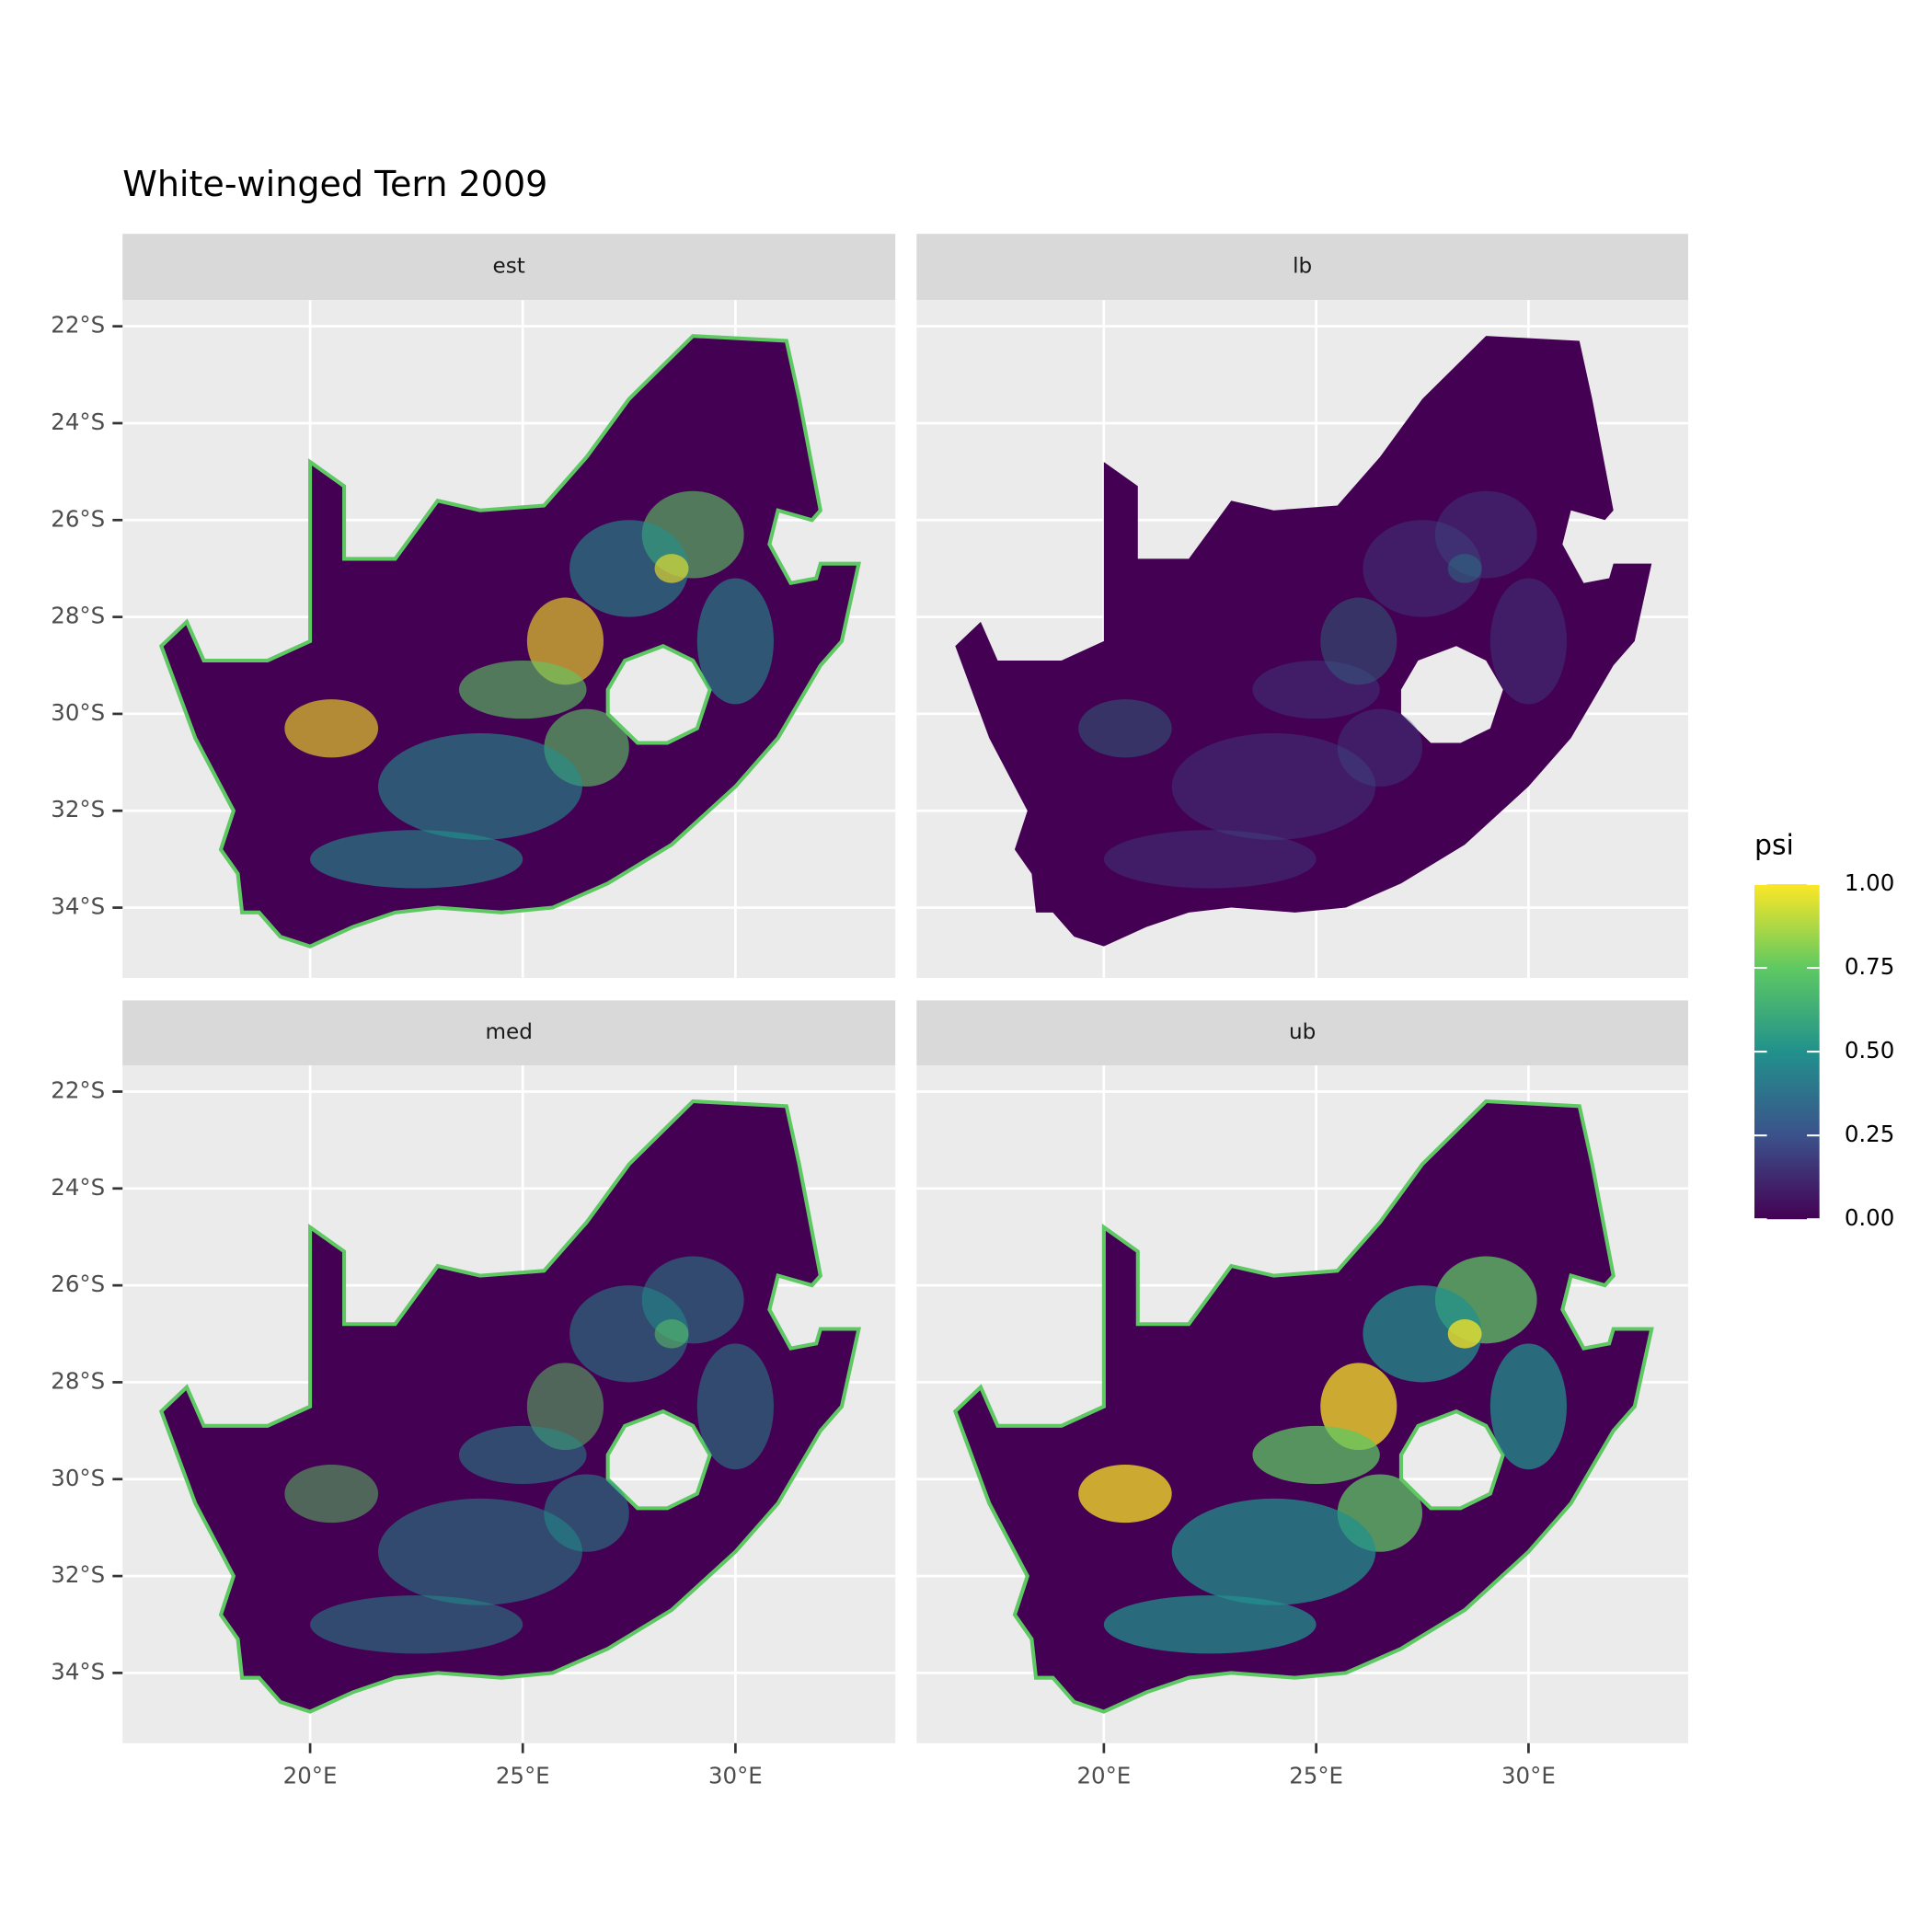  Describe the element at coordinates (1869, 882) in the screenshot. I see `legend-label: 1.00` at that location.